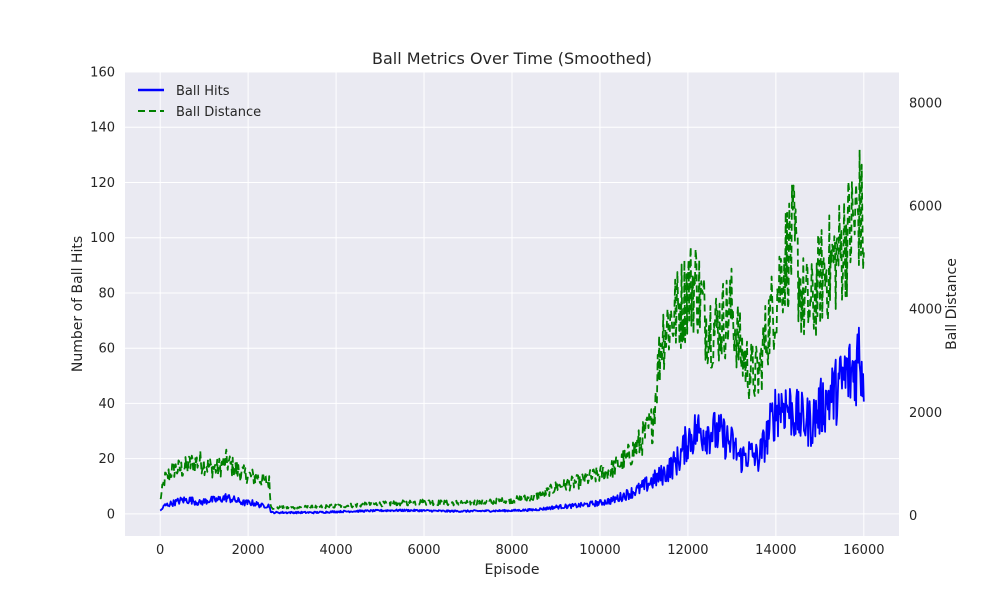  Describe the element at coordinates (248, 550) in the screenshot. I see `x-tick-label: 2000` at that location.